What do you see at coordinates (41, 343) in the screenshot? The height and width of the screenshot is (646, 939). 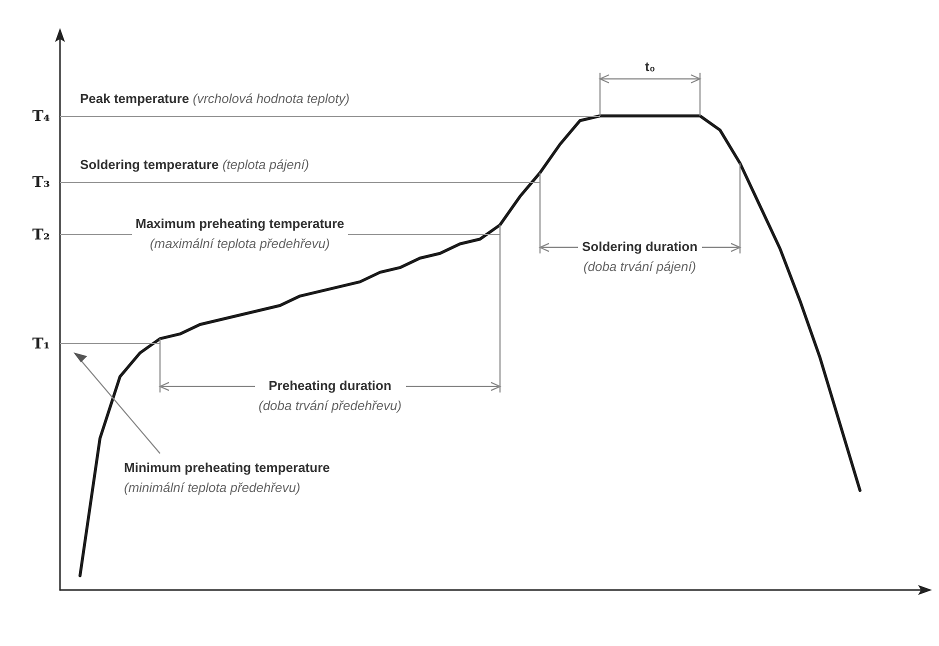 I see `ref-line-label: T₁` at bounding box center [41, 343].